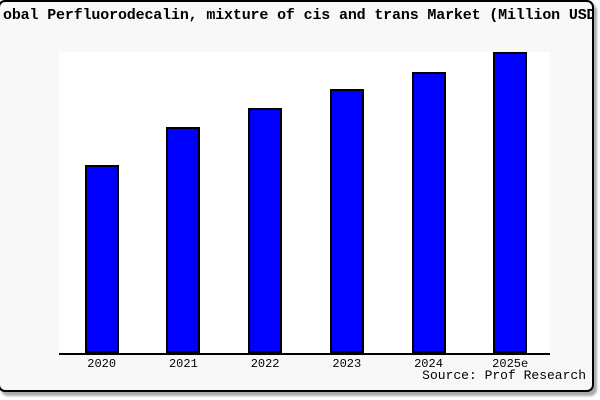 The image size is (600, 400). I want to click on x-tick-label-2021: 2021, so click(183, 364).